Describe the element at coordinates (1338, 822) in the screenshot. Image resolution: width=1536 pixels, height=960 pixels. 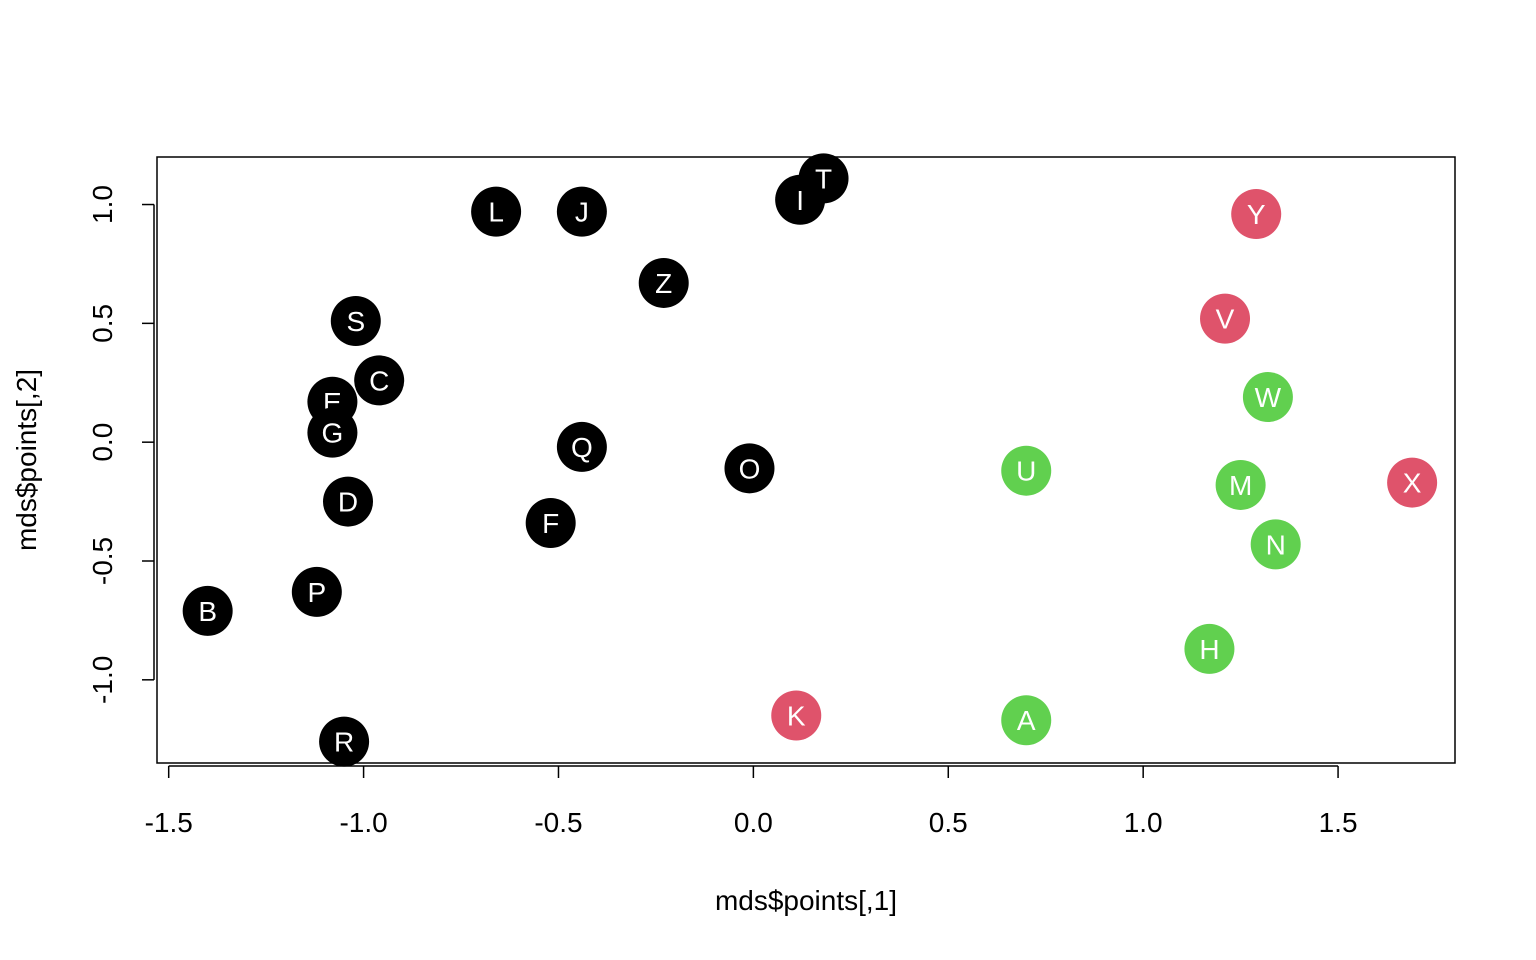
I see `x-tick-label: 1.5` at that location.